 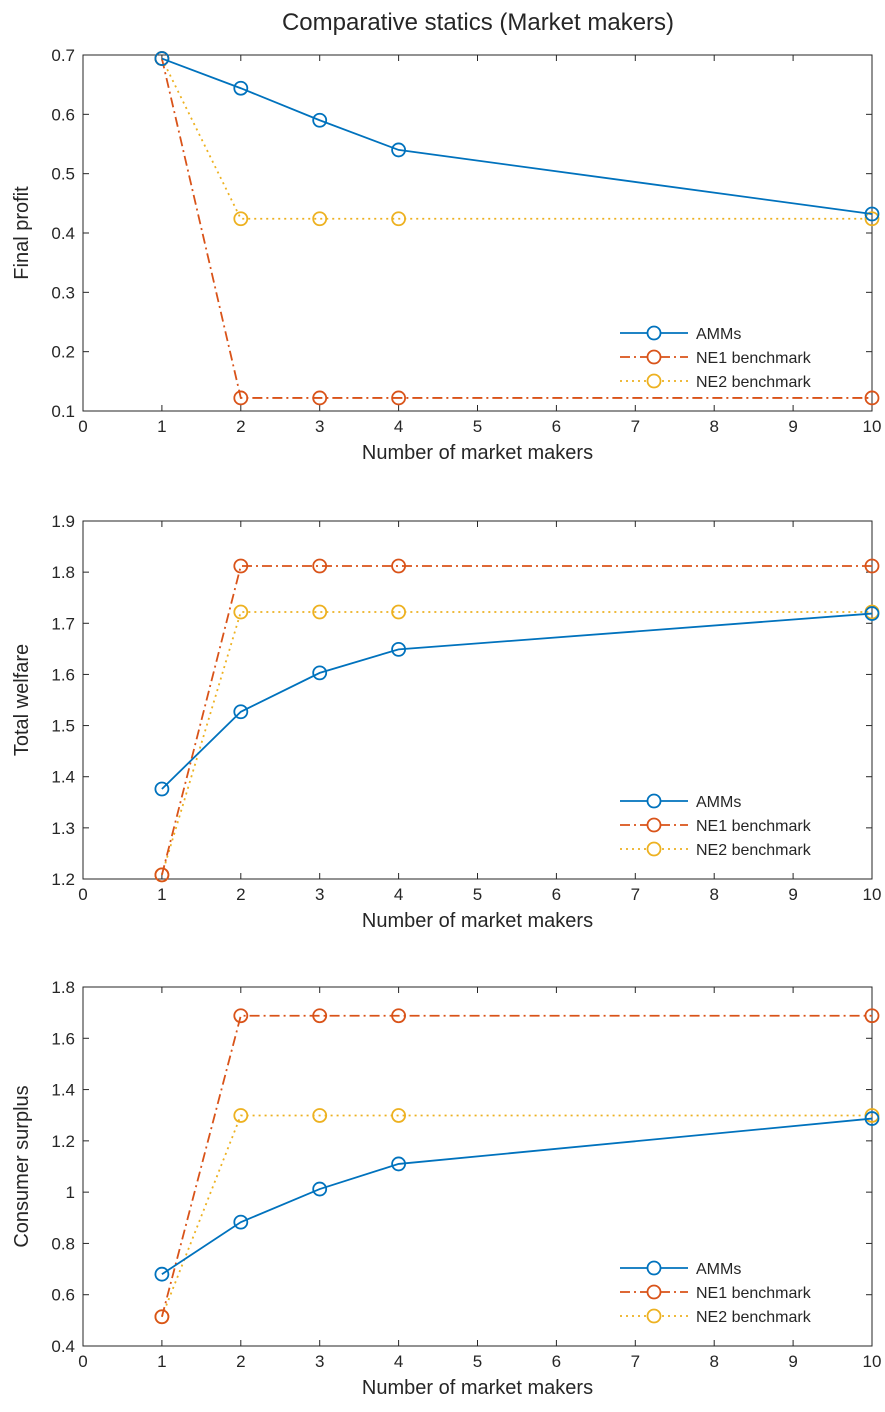 I want to click on legend-label-ne2: NE2 benchmark, so click(x=754, y=382).